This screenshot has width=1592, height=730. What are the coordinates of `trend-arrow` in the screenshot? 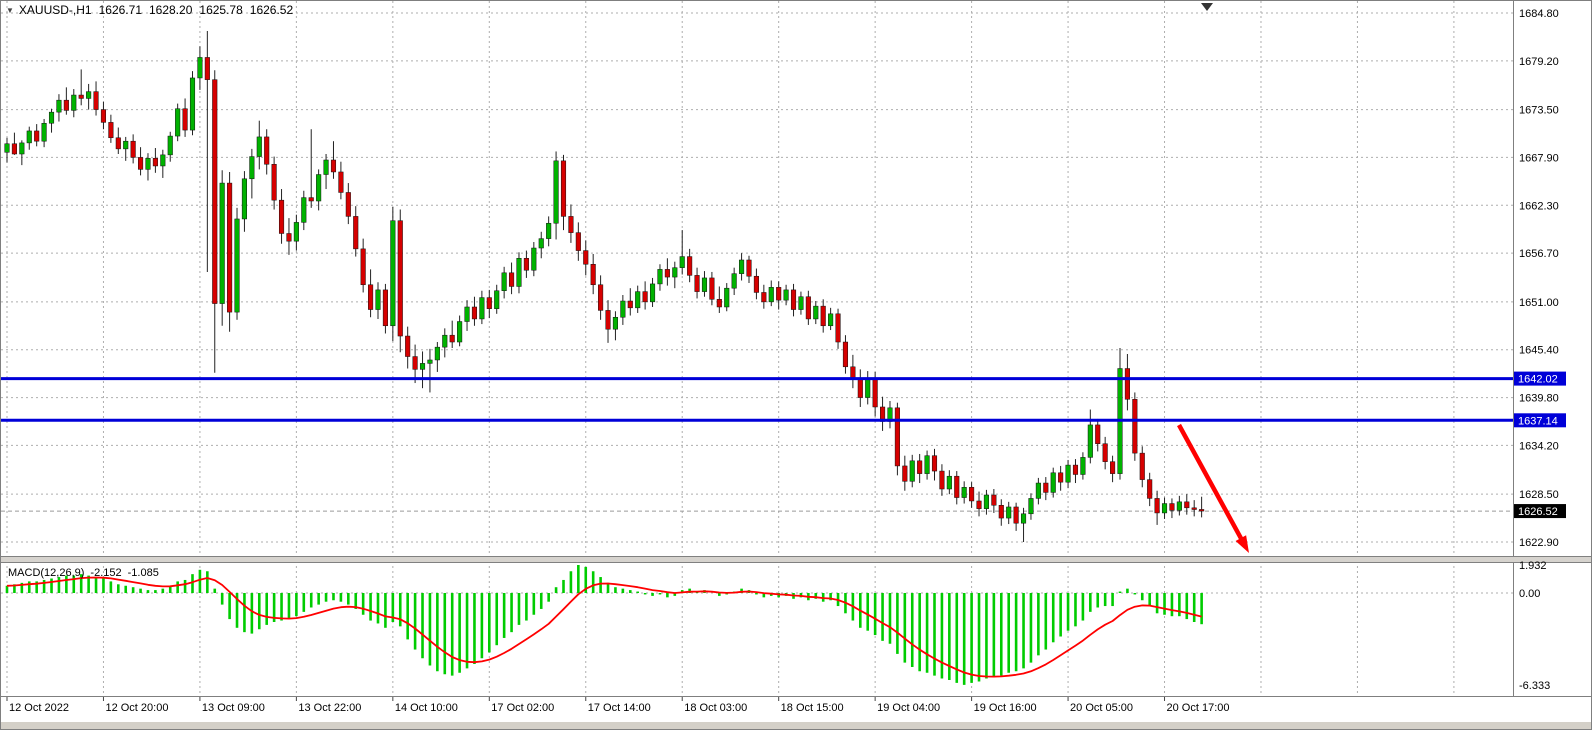 It's located at (1211, 484).